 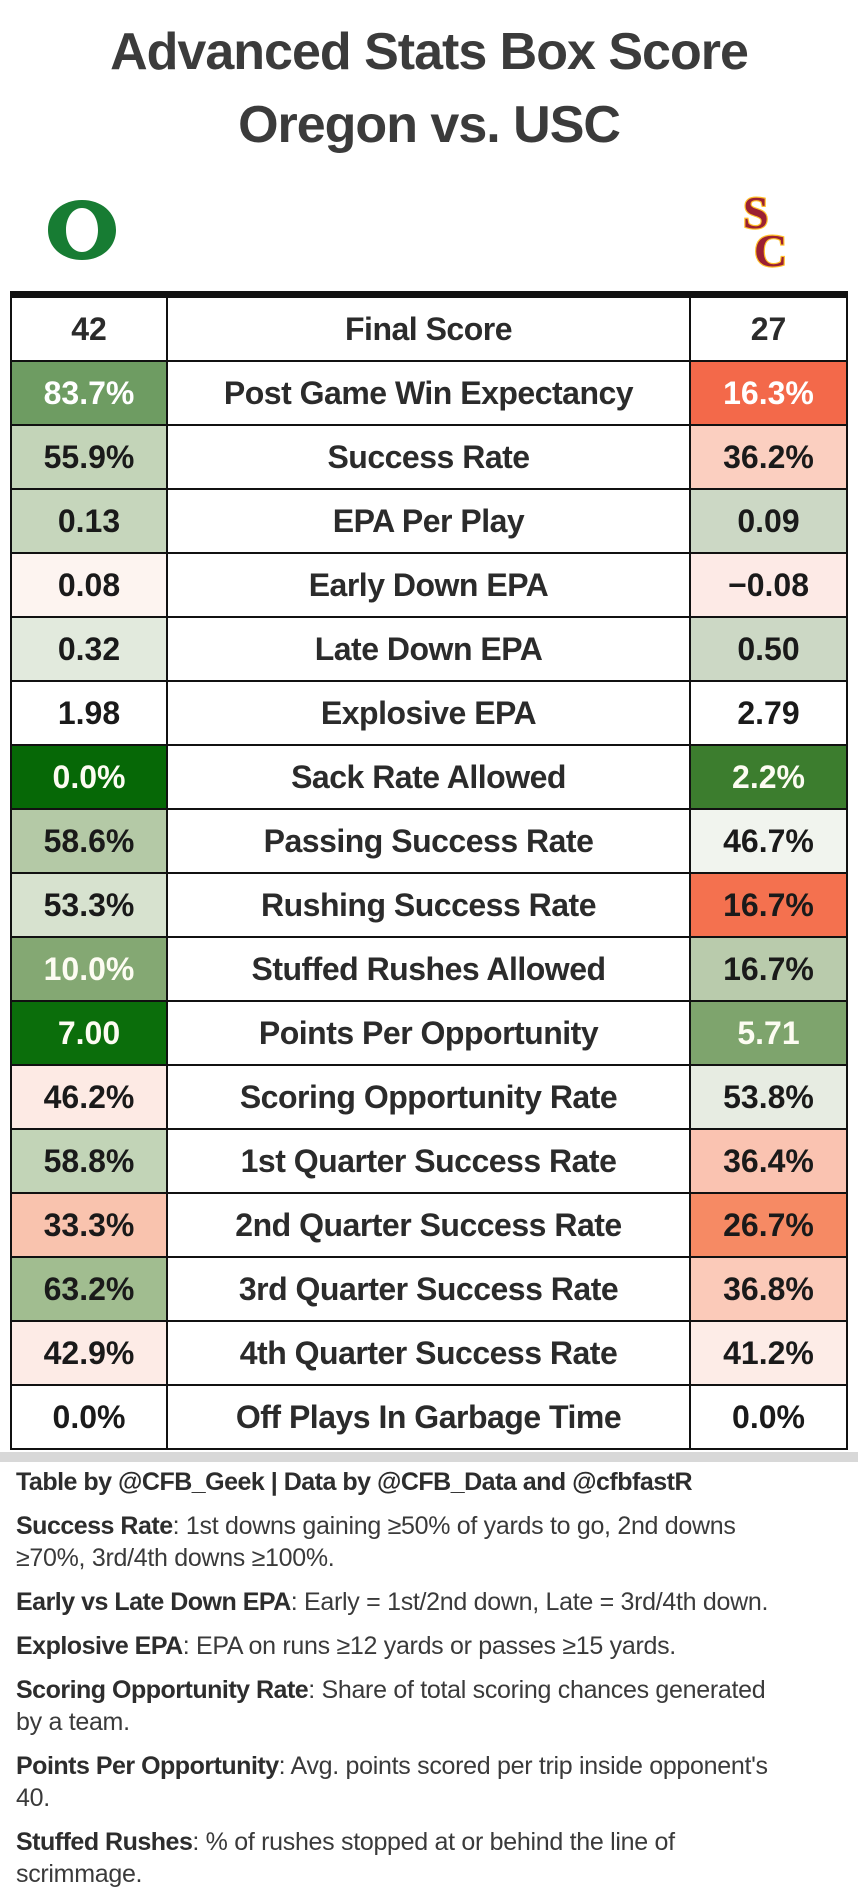 I want to click on usc-value-cell: 53.8%, so click(x=767, y=1097).